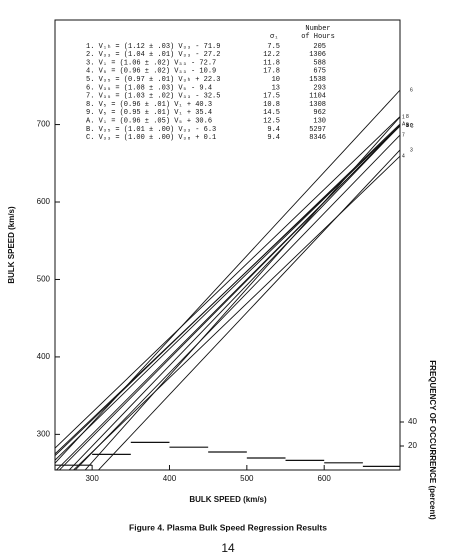 The width and height of the screenshot is (458, 560). I want to click on table-header: of Hours, so click(318, 37).